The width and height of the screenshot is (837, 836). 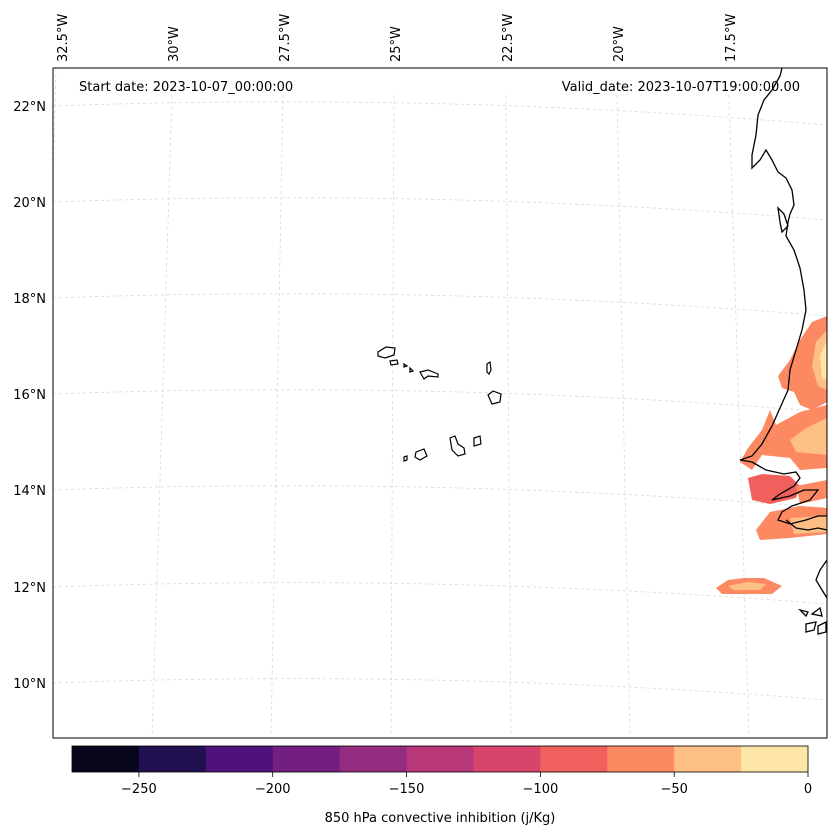 I want to click on island-sal, so click(x=489, y=368).